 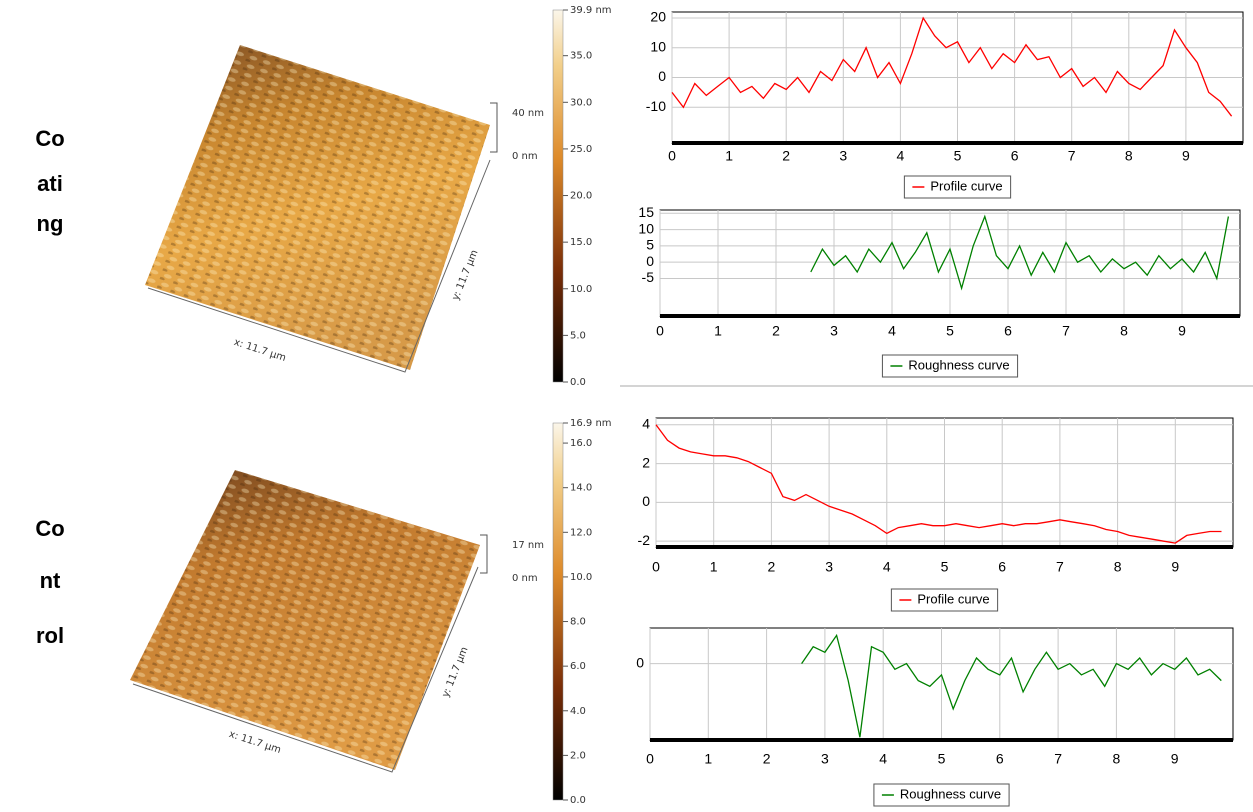 What do you see at coordinates (578, 755) in the screenshot?
I see `colorbar-tick-label: 2.0` at bounding box center [578, 755].